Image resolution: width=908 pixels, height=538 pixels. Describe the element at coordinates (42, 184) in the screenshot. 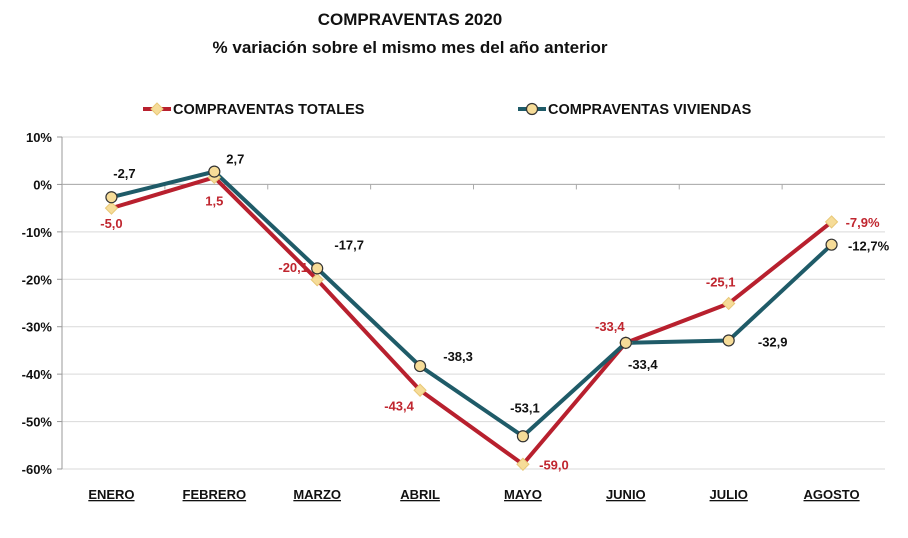

I see `y-tick-label: 0%` at that location.